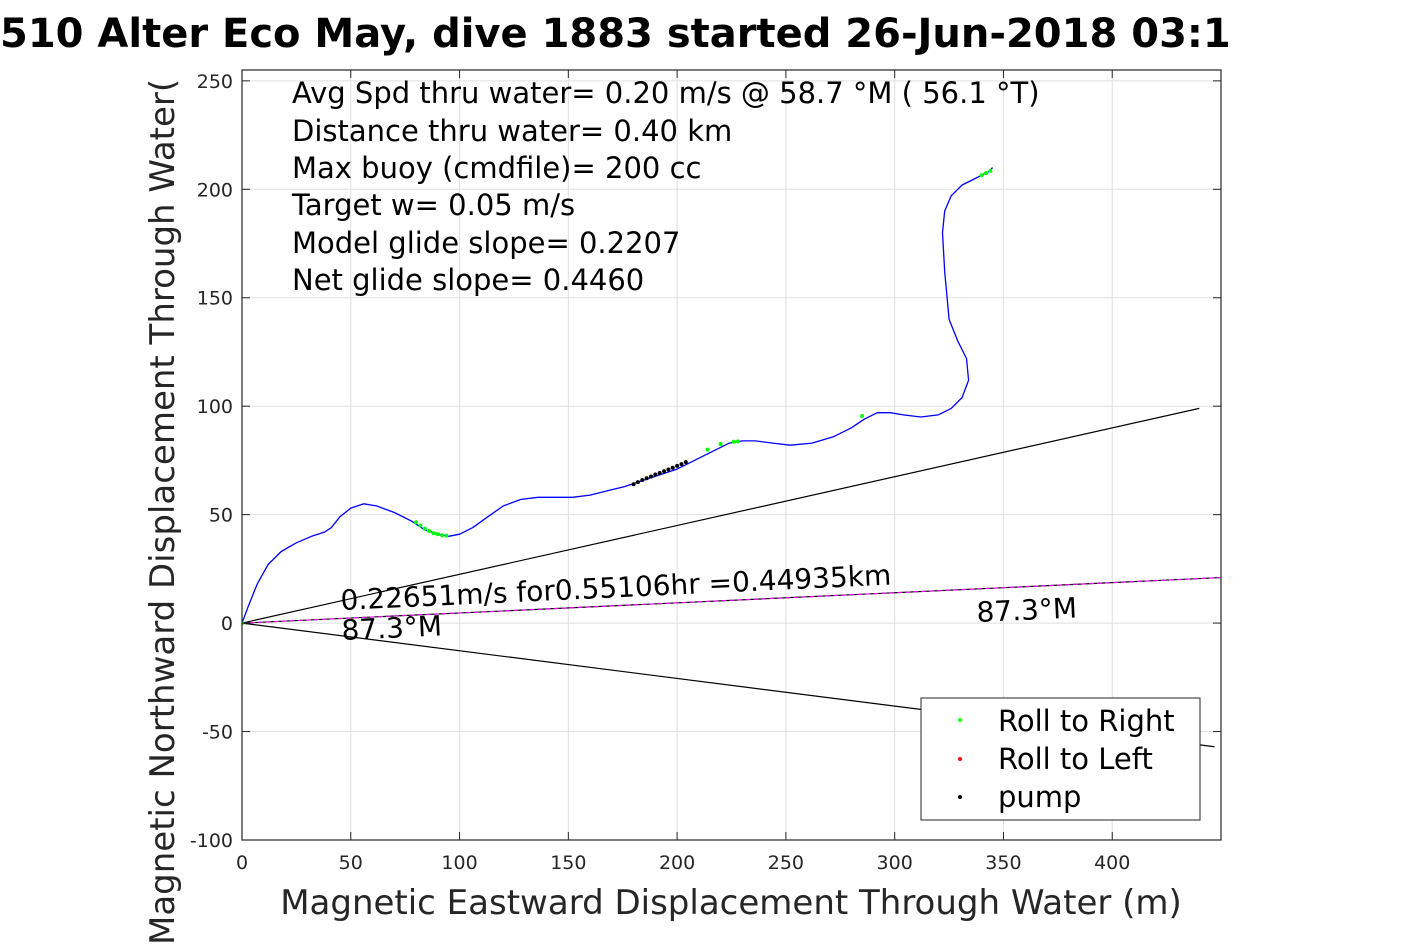 The height and width of the screenshot is (945, 1417). What do you see at coordinates (215, 190) in the screenshot?
I see `y-tick-label: 200` at bounding box center [215, 190].